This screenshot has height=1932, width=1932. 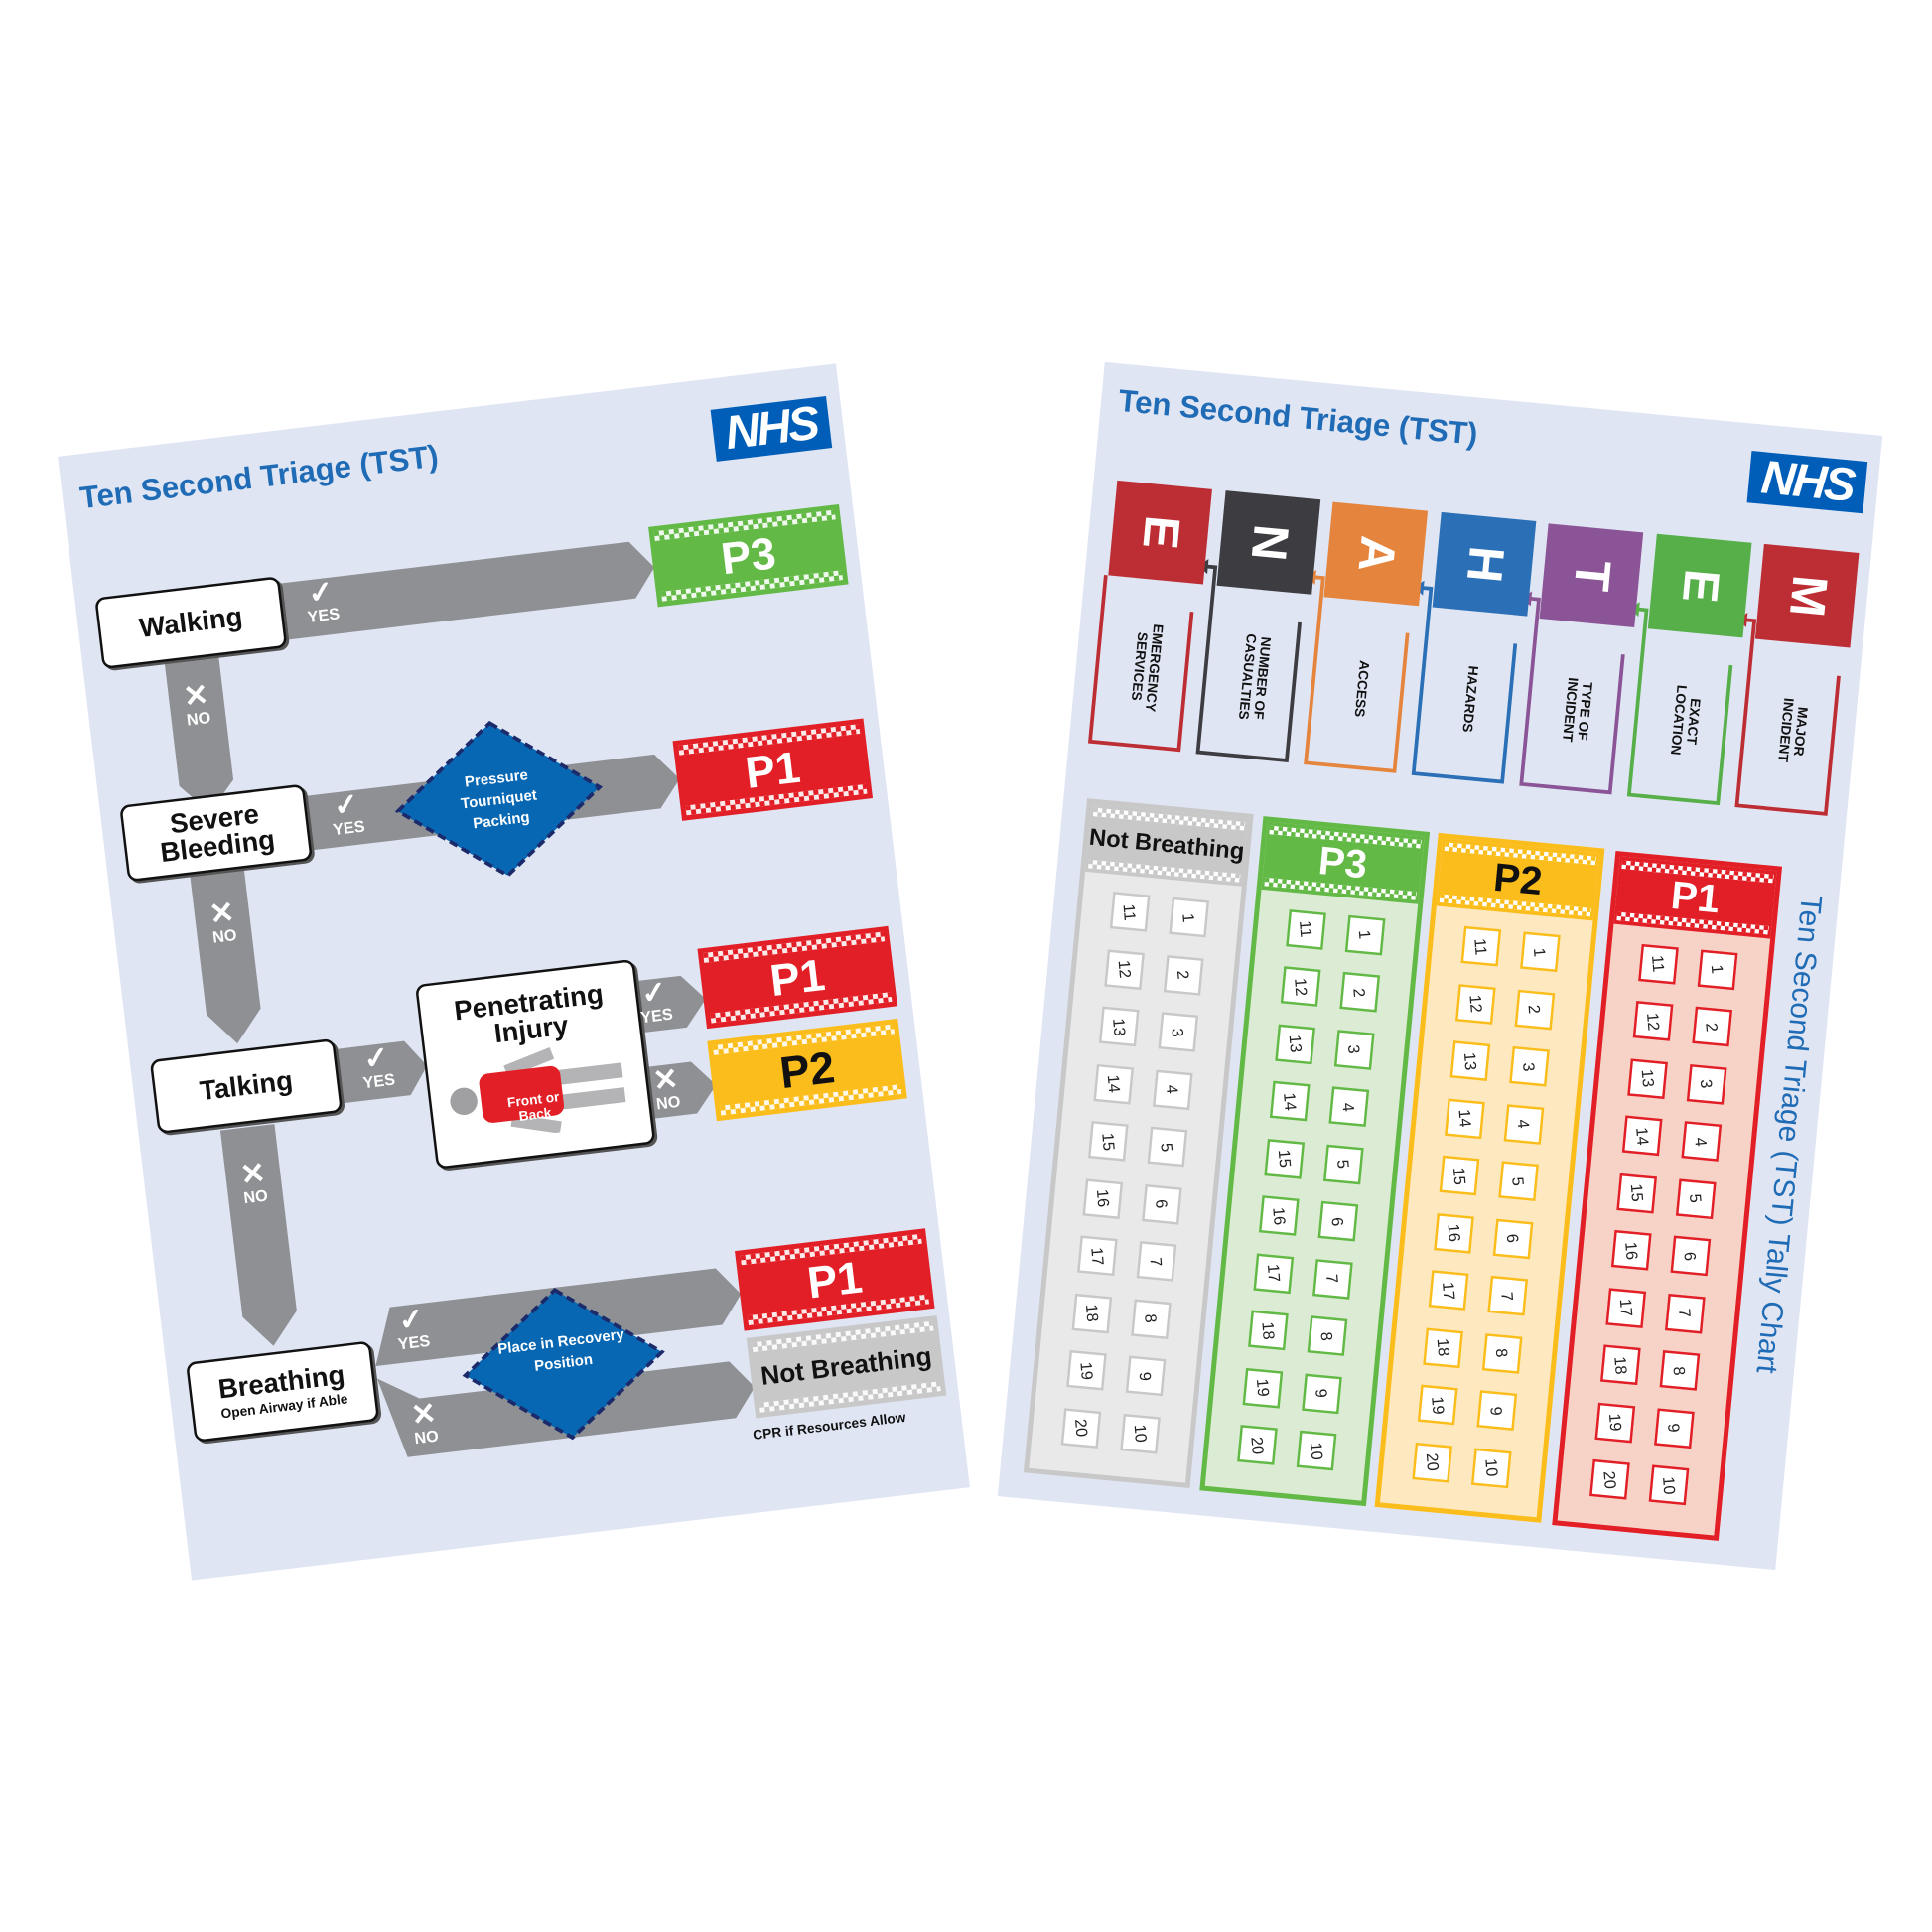 I want to click on tally-cell-number: 16, so click(x=1632, y=1250).